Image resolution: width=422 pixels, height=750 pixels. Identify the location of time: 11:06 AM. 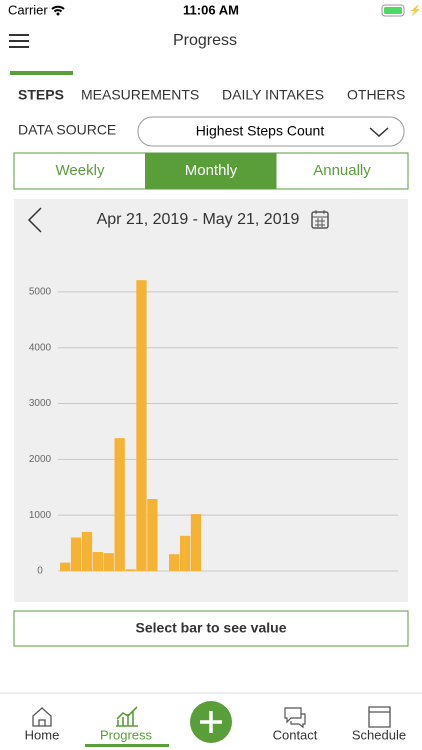
(211, 9).